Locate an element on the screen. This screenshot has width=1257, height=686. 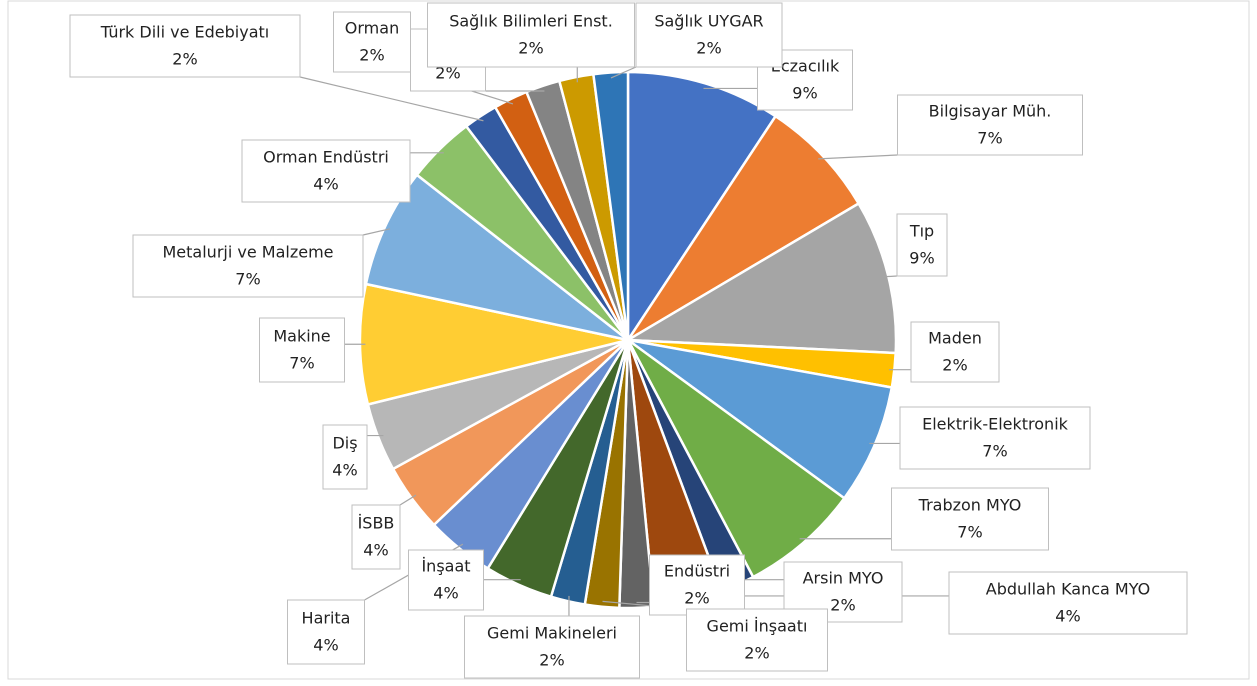
label-name: Maden is located at coordinates (955, 338).